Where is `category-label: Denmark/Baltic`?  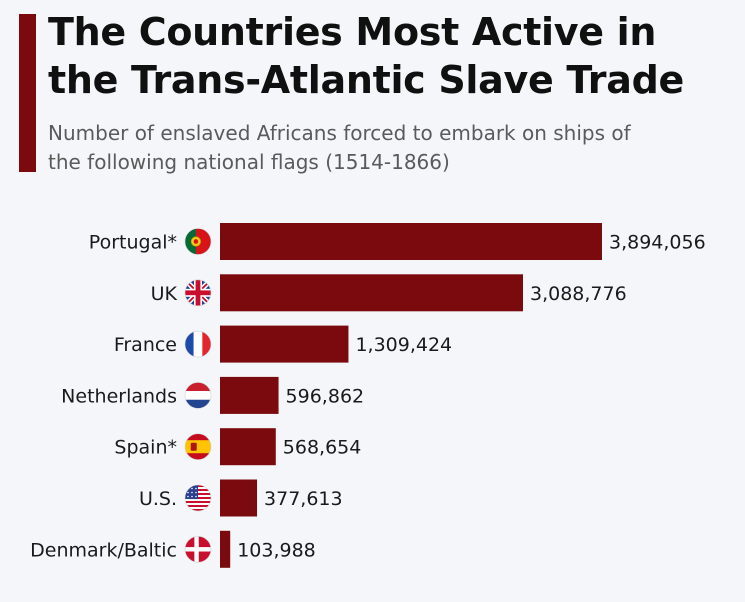 category-label: Denmark/Baltic is located at coordinates (103, 550).